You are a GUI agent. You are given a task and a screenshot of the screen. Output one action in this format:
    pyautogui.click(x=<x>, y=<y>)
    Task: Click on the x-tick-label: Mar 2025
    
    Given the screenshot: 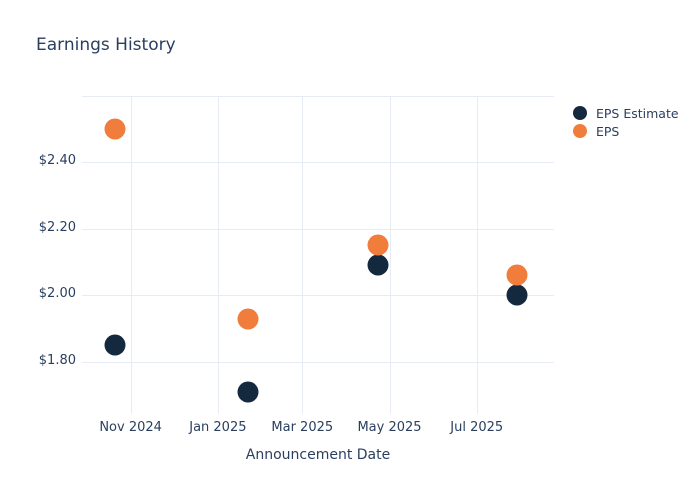 What is the action you would take?
    pyautogui.click(x=302, y=427)
    